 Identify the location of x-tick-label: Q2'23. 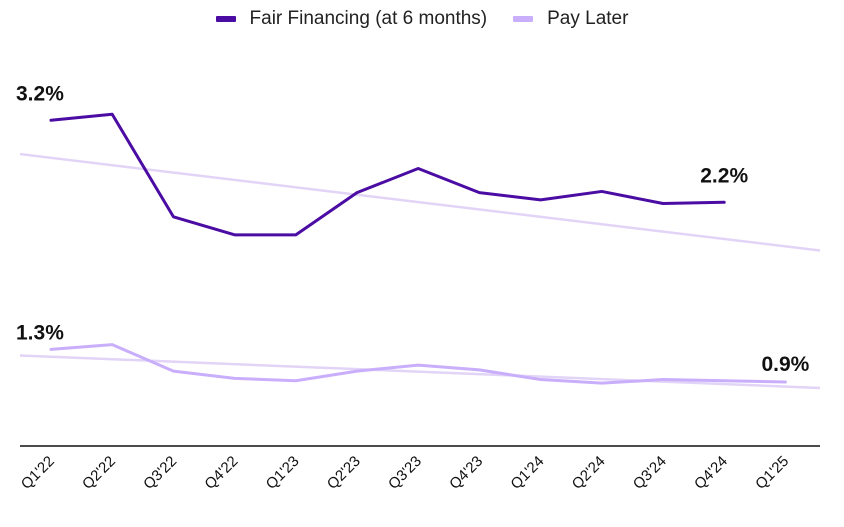
(344, 473).